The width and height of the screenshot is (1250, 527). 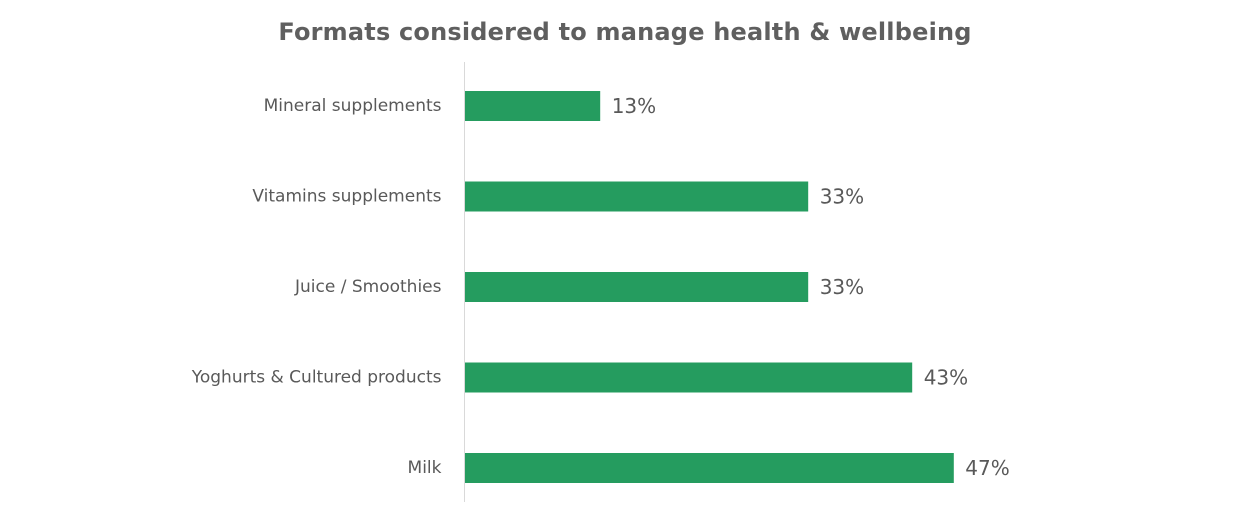 I want to click on value-label: 43%, so click(x=946, y=378).